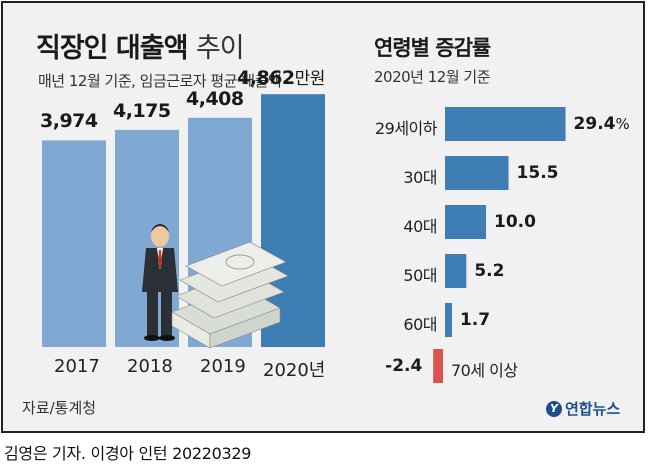 The width and height of the screenshot is (650, 468). Describe the element at coordinates (489, 271) in the screenshot. I see `age-bar-value-3: 5.2` at that location.